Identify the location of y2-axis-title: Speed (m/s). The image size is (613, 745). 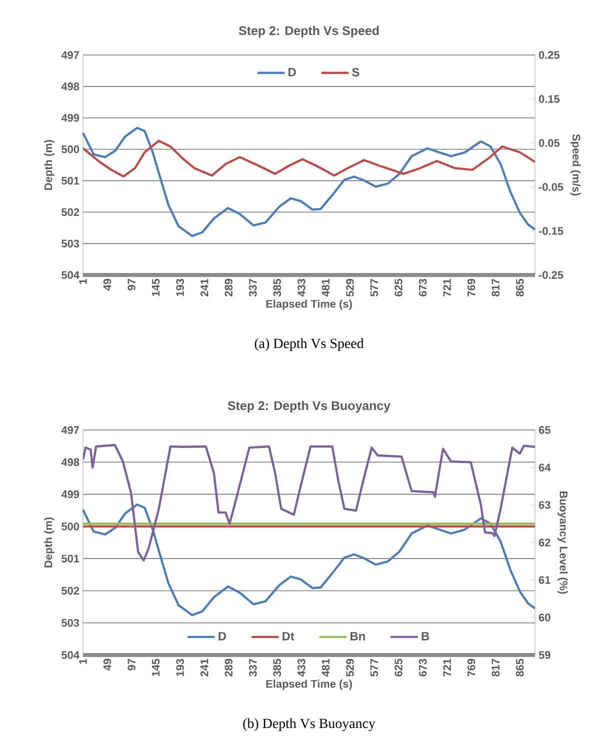
(575, 165).